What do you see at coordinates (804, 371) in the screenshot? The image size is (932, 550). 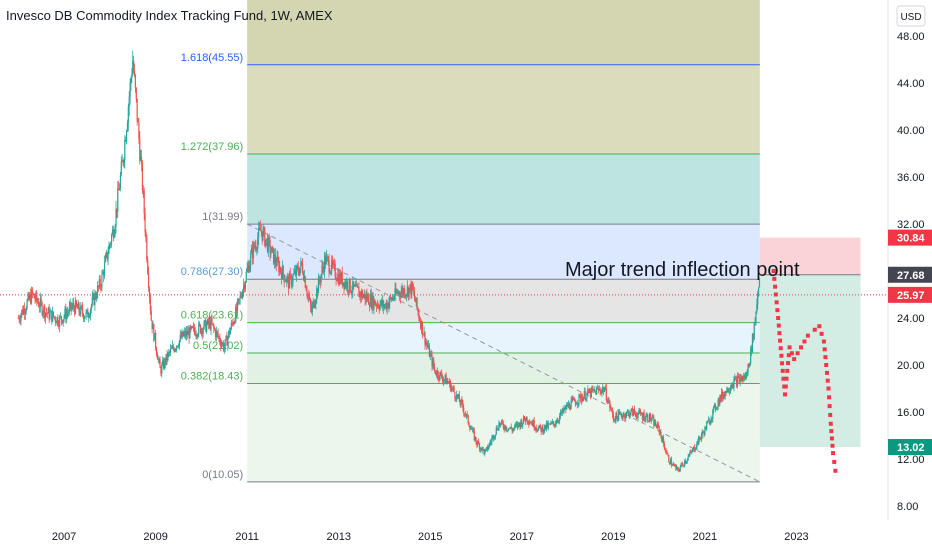 I see `forecast-path` at bounding box center [804, 371].